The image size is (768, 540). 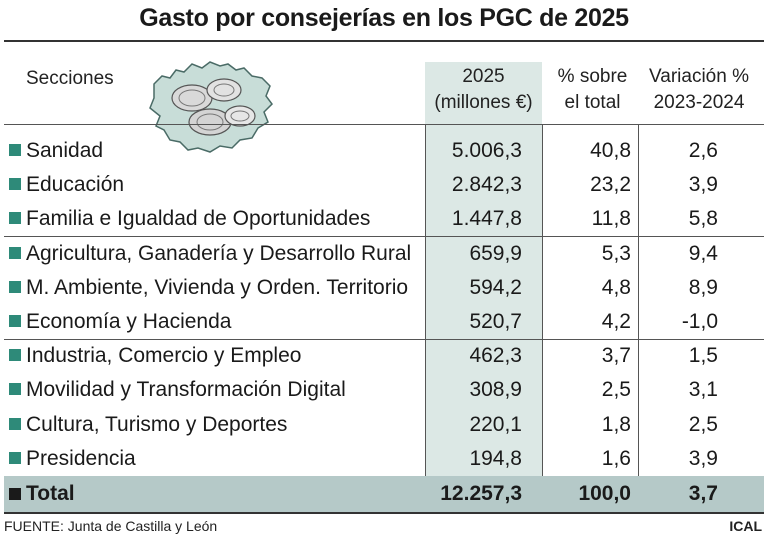 What do you see at coordinates (703, 150) in the screenshot?
I see `row-var: 2,6` at bounding box center [703, 150].